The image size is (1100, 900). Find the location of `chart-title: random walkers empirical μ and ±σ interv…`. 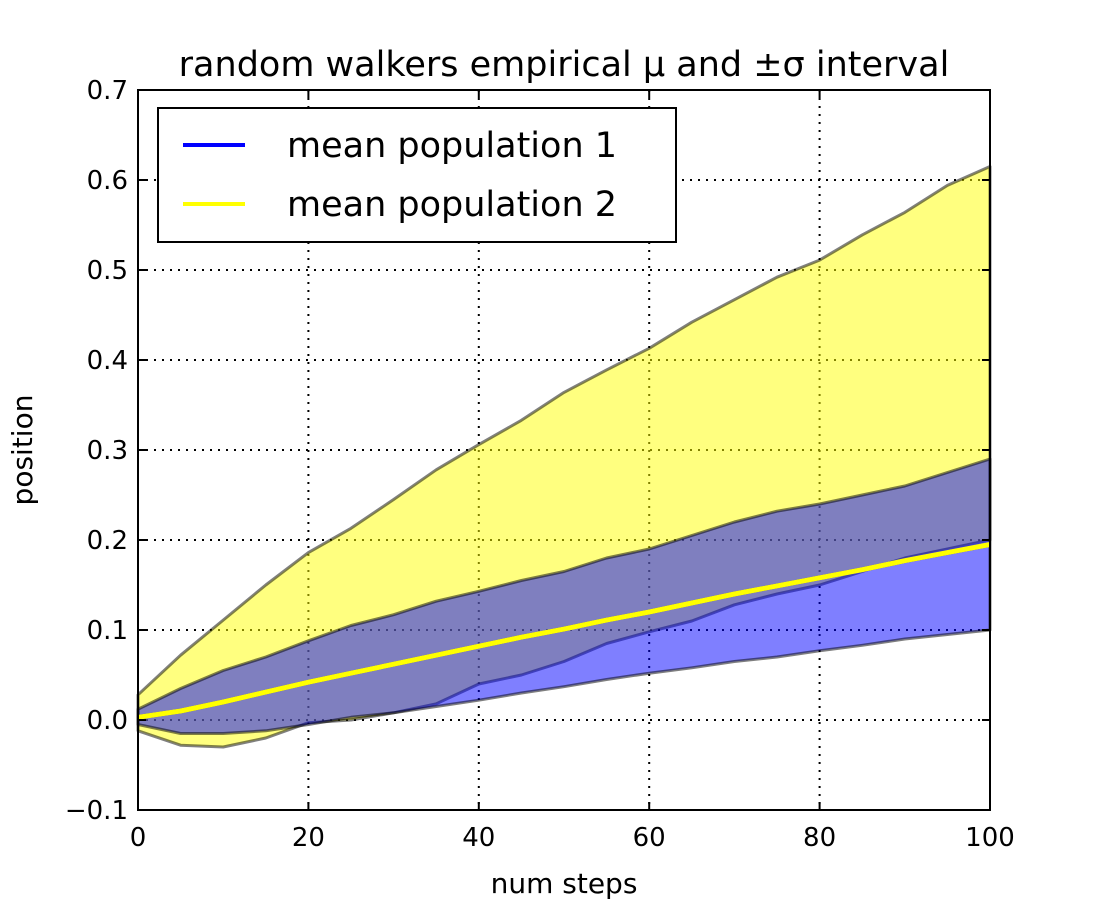

chart-title: random walkers empirical μ and ±σ interv… is located at coordinates (564, 65).